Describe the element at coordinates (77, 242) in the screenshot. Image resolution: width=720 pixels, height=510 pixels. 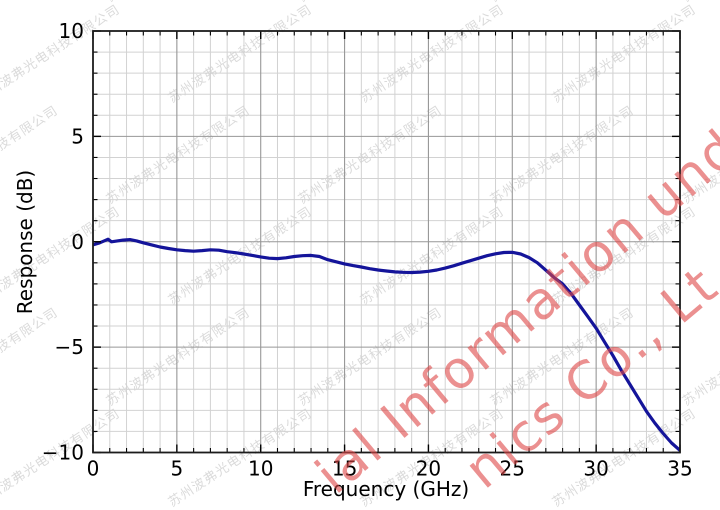
I see `y-tick-label: 0` at that location.